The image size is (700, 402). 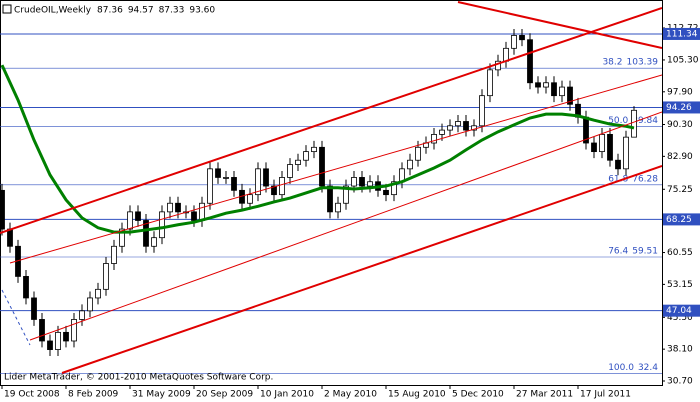 I want to click on y-tick-label: 60.55, so click(x=680, y=253).